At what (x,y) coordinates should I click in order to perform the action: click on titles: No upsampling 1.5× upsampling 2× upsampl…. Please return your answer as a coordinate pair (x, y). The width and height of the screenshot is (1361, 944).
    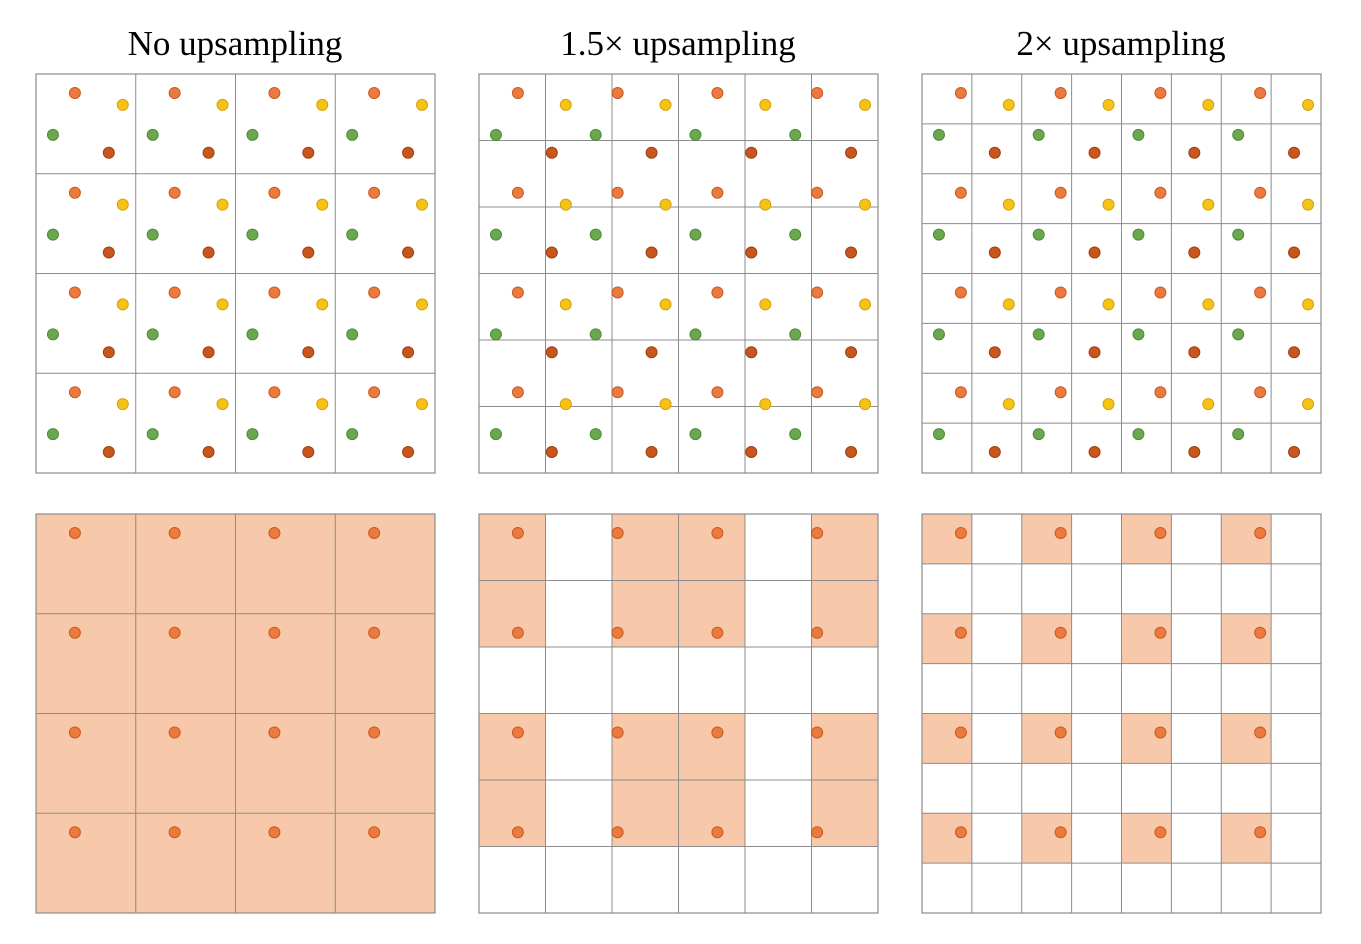
    Looking at the image, I should click on (677, 43).